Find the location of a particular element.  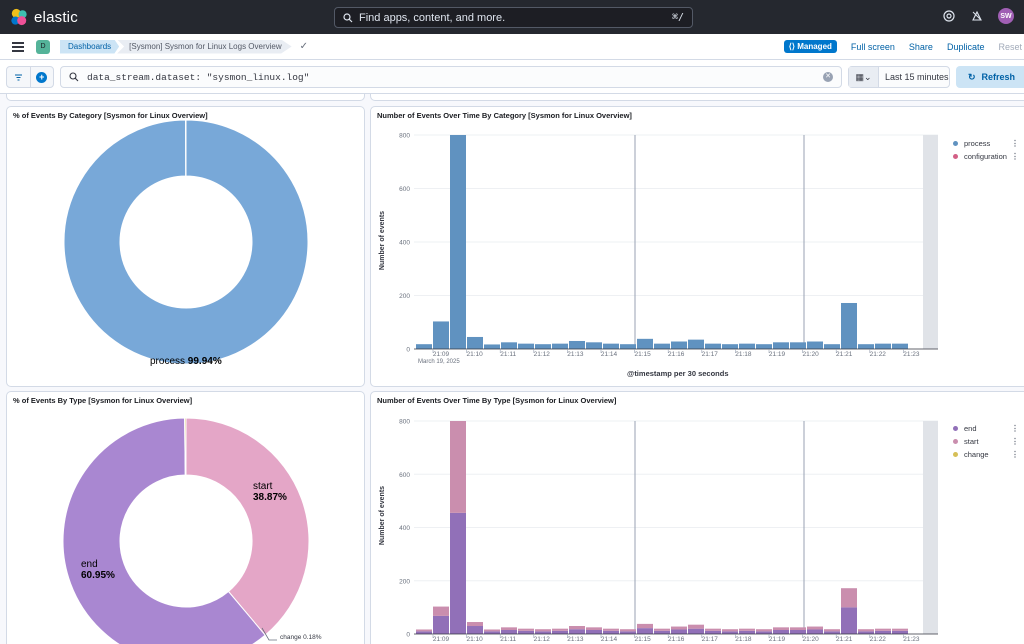

type-donut-chart is located at coordinates (186, 518).